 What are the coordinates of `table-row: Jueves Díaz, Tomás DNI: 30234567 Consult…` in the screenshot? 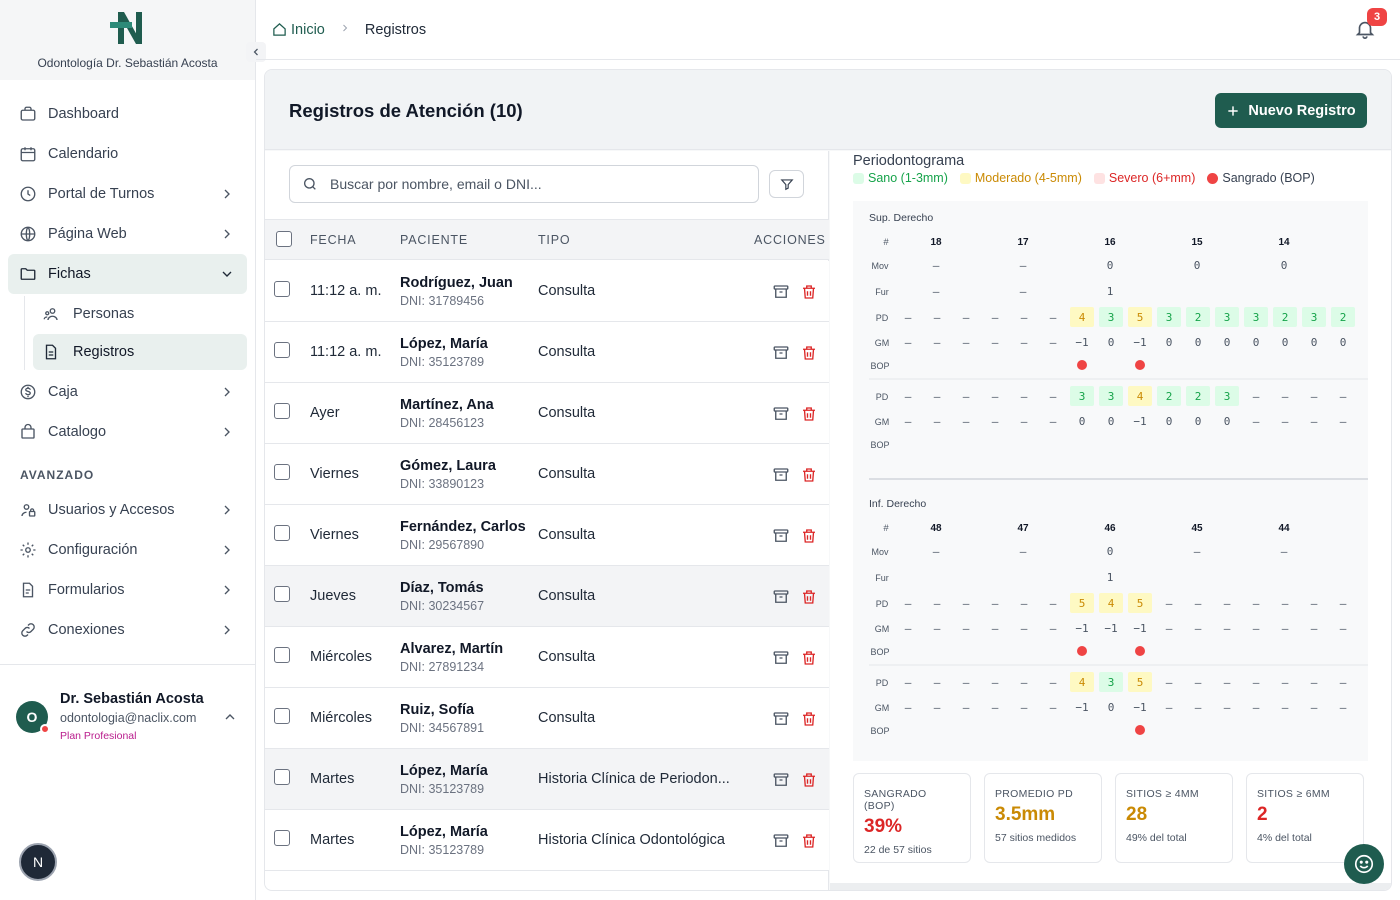 It's located at (547, 596).